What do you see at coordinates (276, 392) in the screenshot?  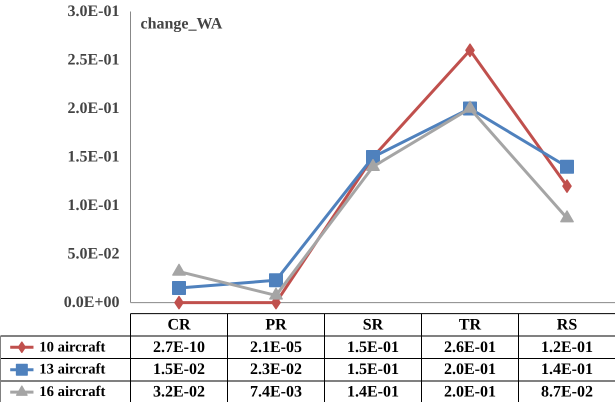 I see `data-label: 7.4E-03` at bounding box center [276, 392].